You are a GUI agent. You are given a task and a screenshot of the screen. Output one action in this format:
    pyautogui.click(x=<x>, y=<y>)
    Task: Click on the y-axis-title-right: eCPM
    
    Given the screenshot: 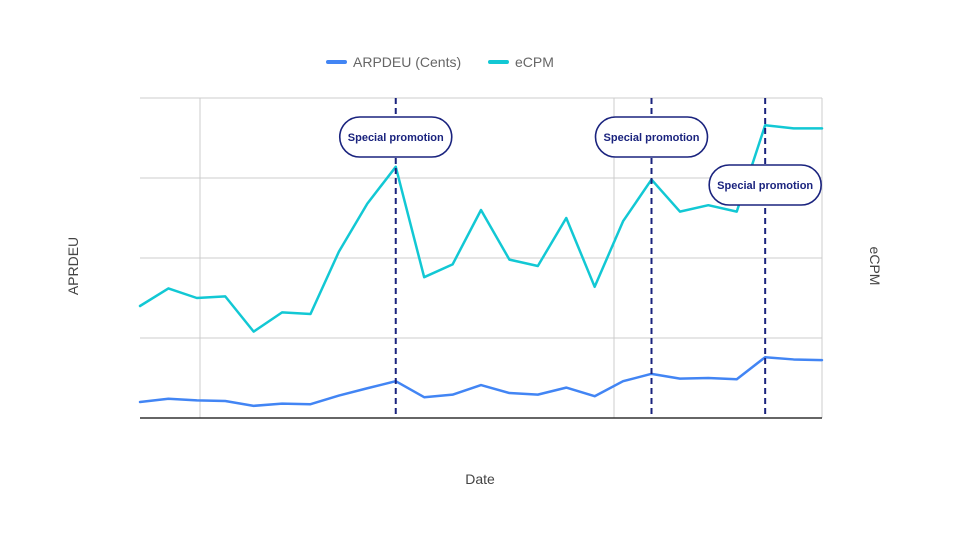 What is the action you would take?
    pyautogui.click(x=875, y=266)
    